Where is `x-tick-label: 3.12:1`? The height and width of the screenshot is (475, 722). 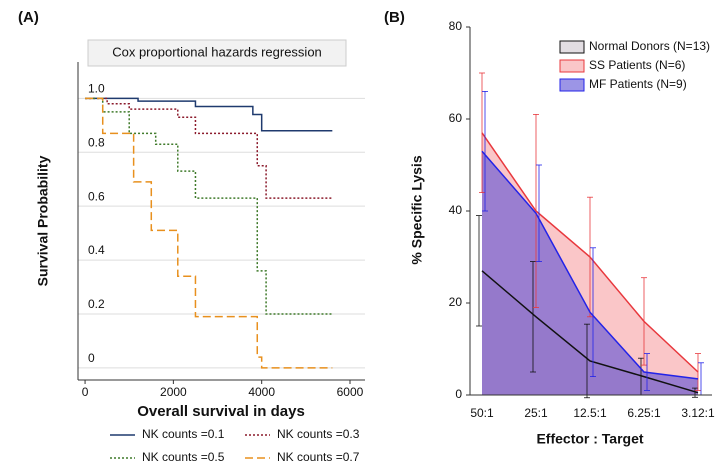
x-tick-label: 3.12:1 is located at coordinates (698, 413).